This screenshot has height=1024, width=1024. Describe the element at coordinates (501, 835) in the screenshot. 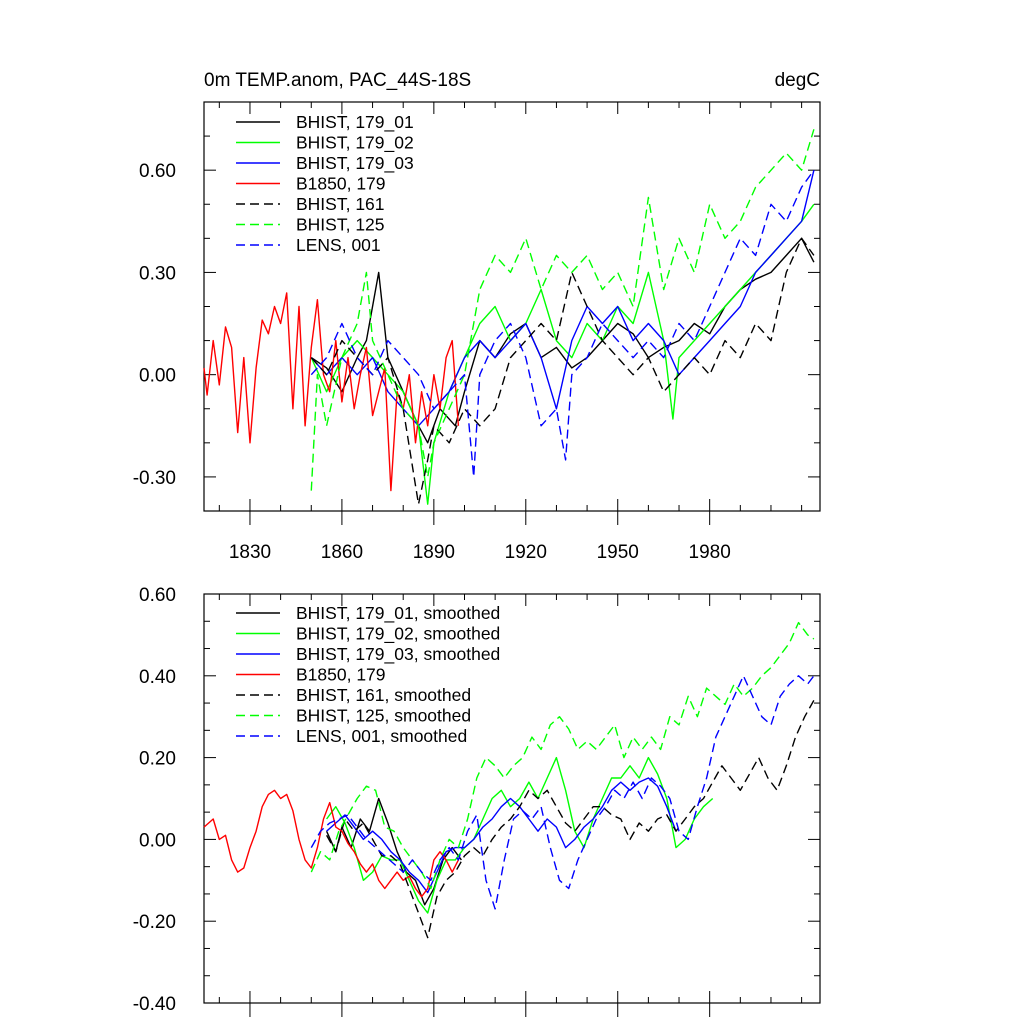

I see `series-line-bhist-179-03-smoothed` at that location.